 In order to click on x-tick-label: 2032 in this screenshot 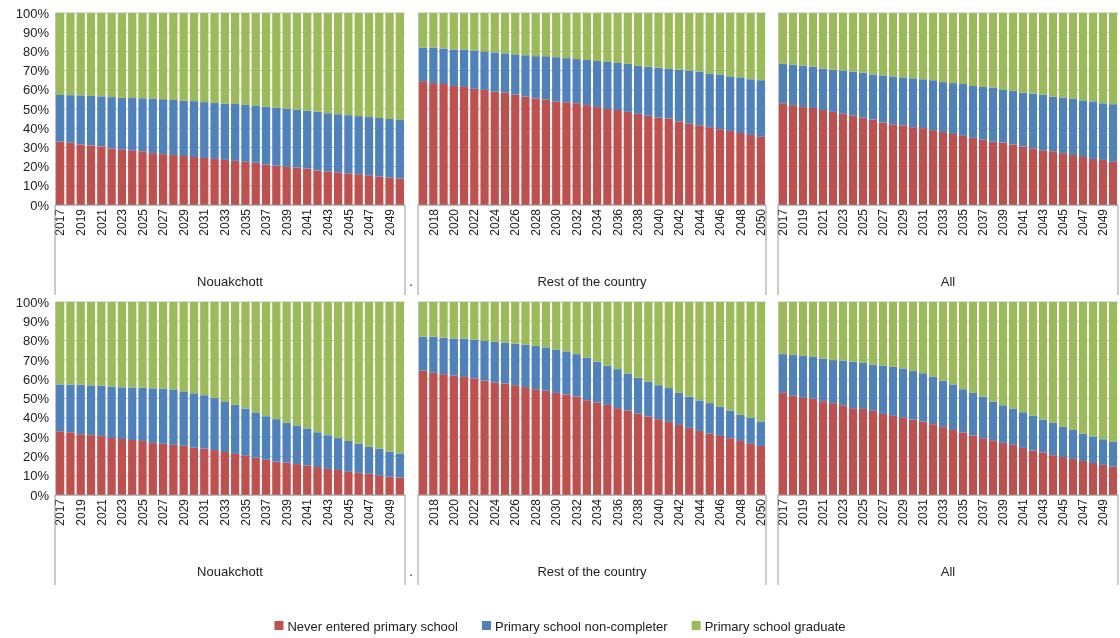, I will do `click(576, 512)`.